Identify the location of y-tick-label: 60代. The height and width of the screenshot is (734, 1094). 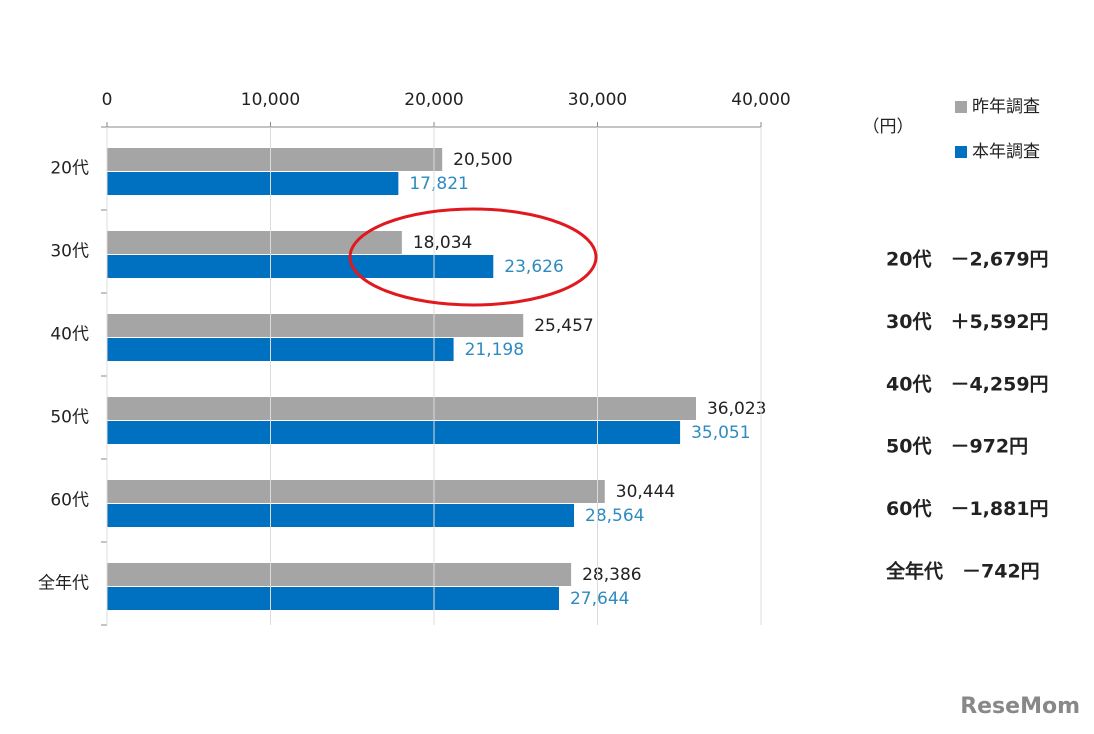
(69, 501).